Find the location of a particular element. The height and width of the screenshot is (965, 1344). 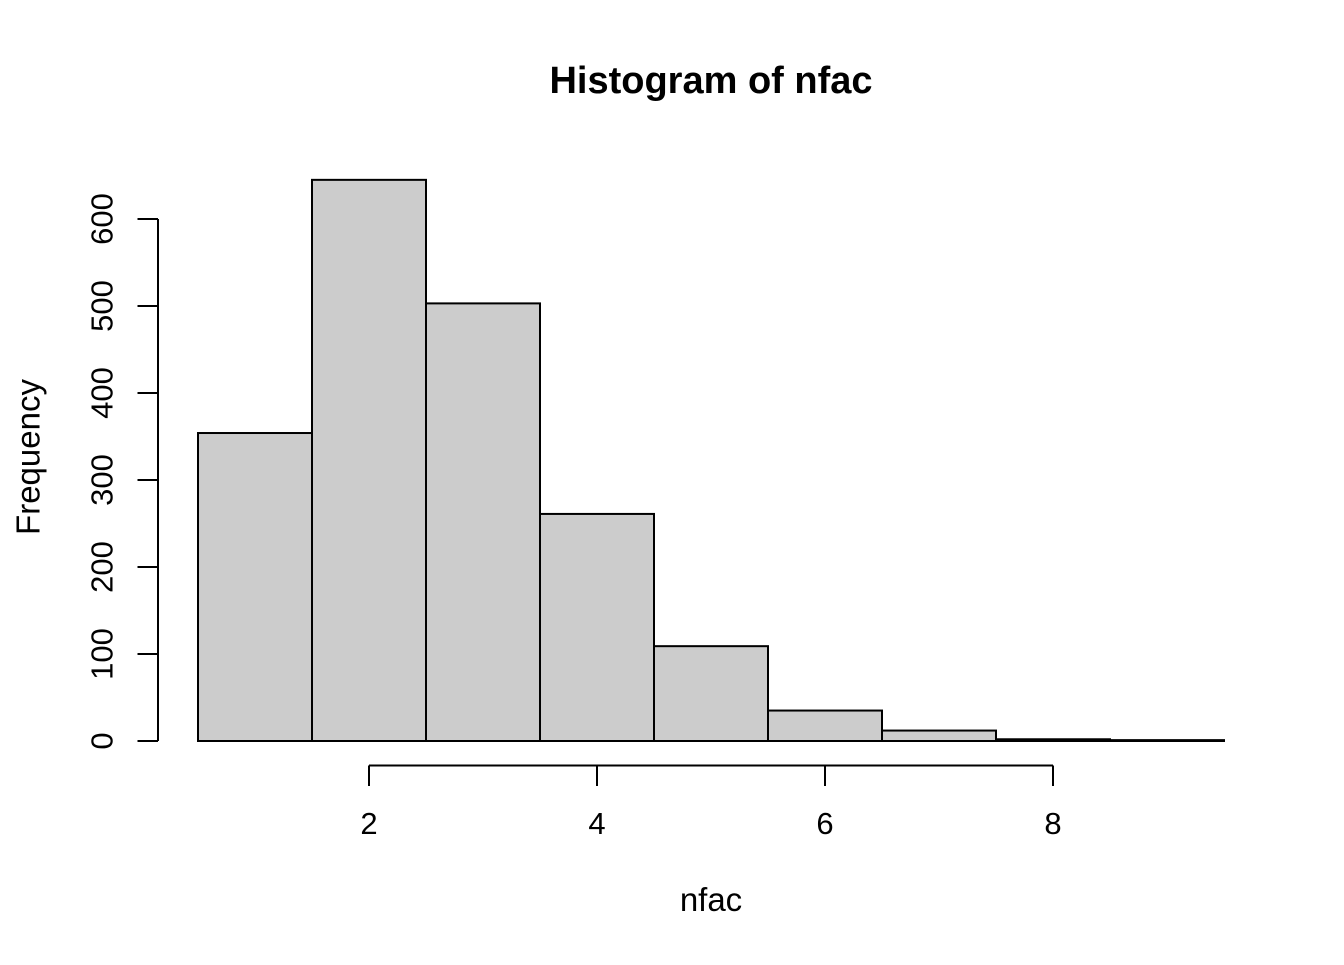

x-tick-label: 6 is located at coordinates (824, 823).